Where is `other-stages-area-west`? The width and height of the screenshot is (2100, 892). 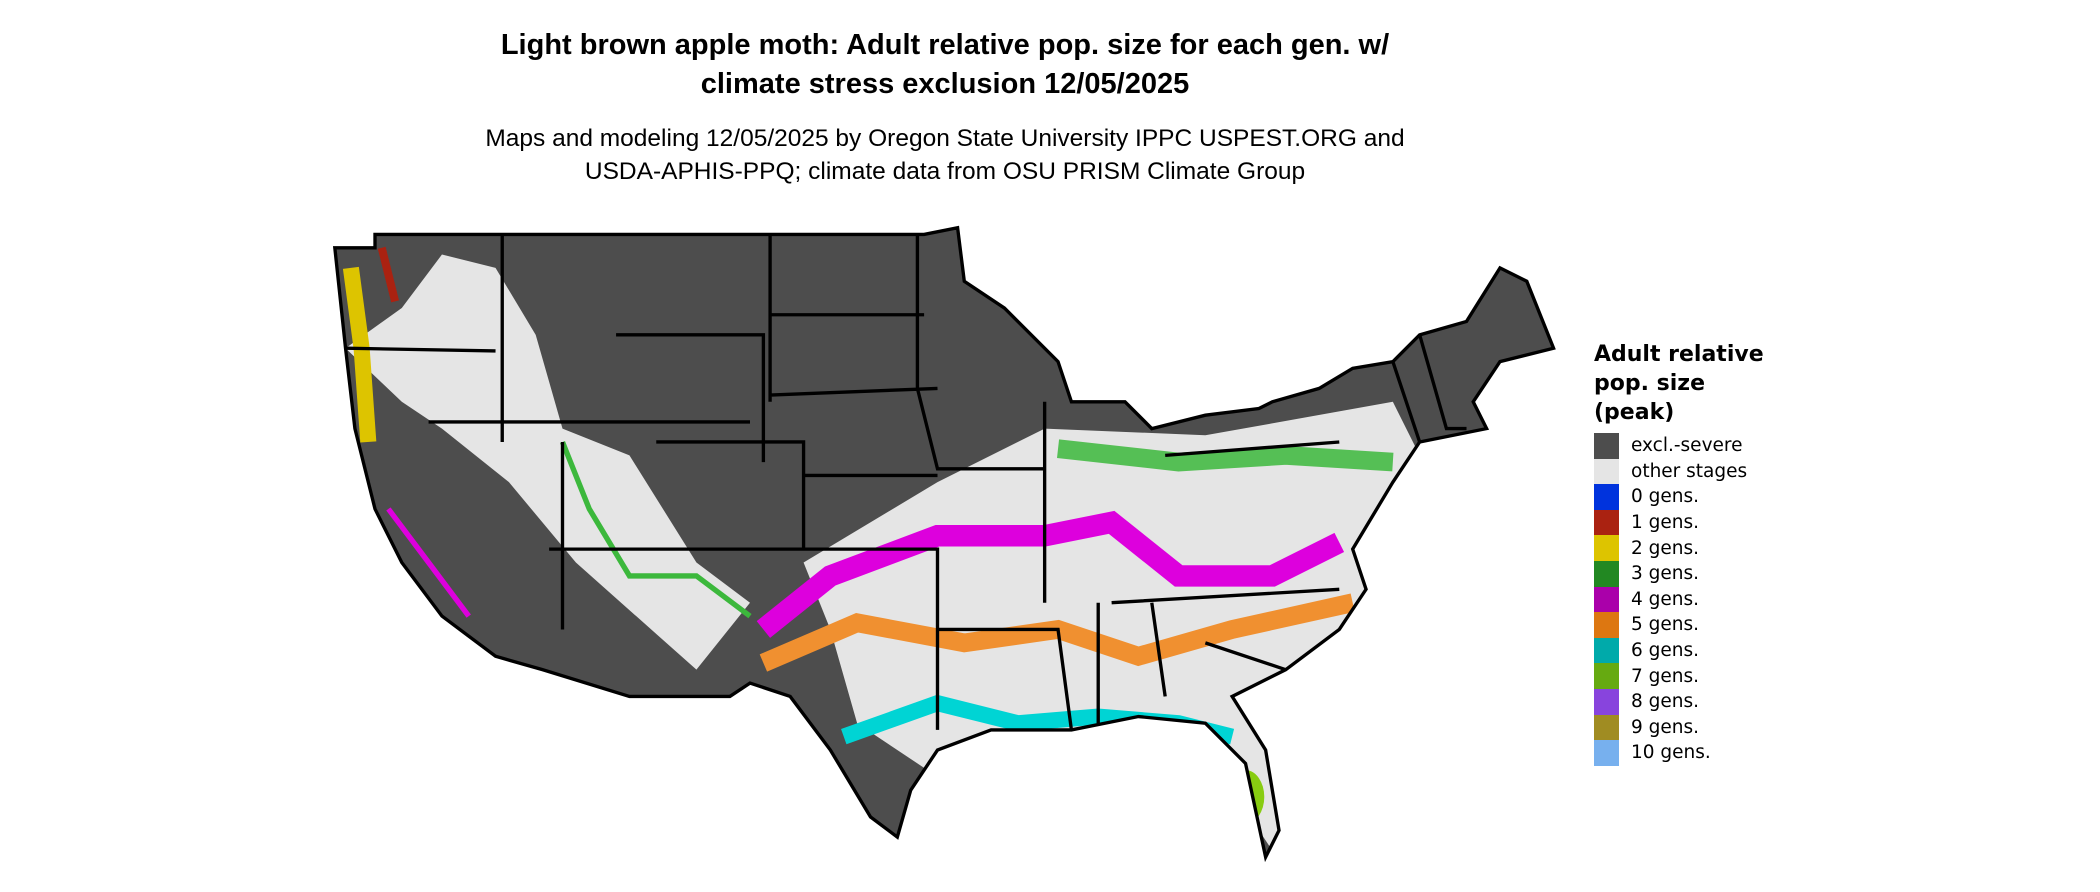 other-stages-area-west is located at coordinates (547, 462).